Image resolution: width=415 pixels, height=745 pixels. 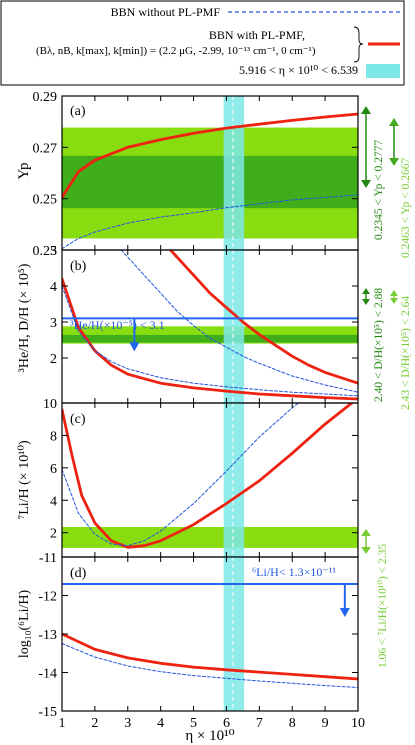 What do you see at coordinates (383, 71) in the screenshot?
I see `legend-swatch-eta` at bounding box center [383, 71].